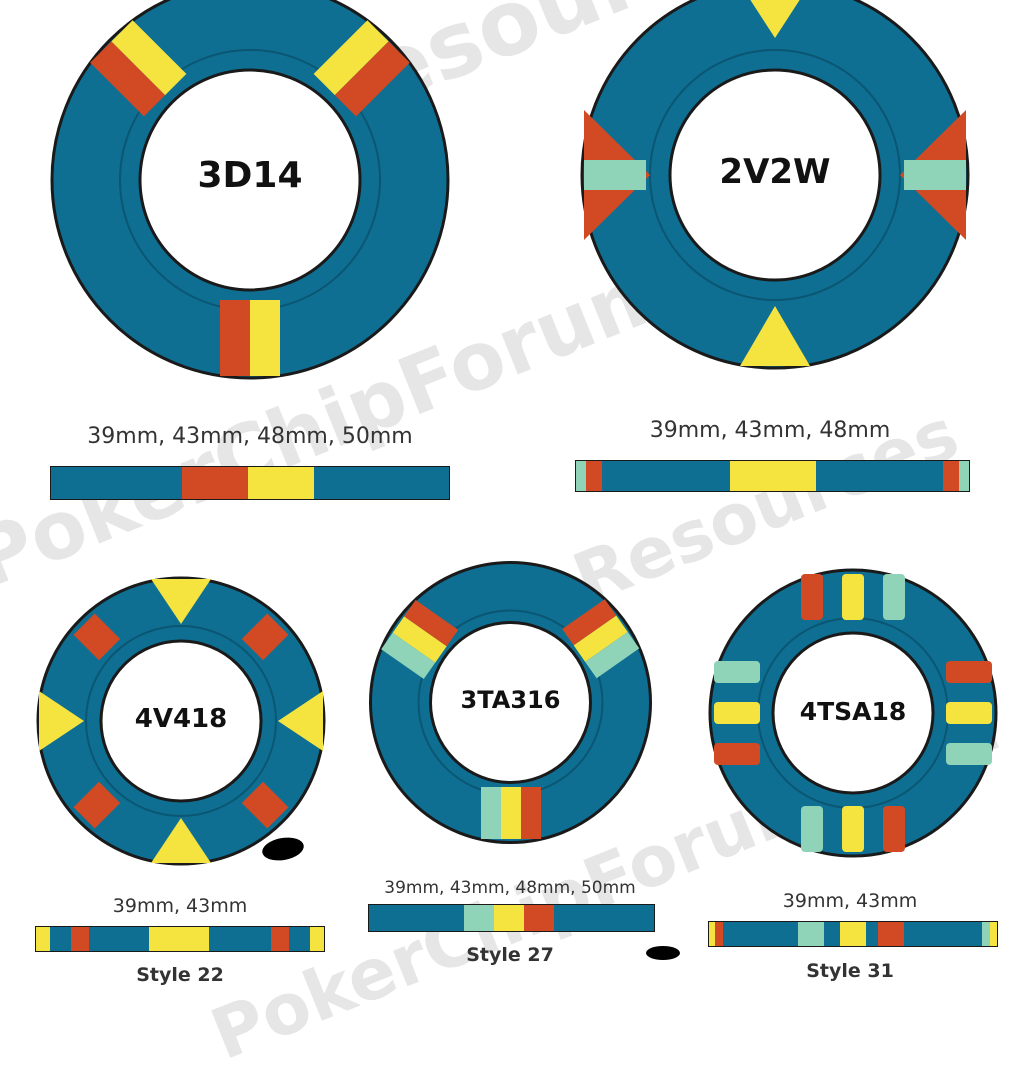 The image size is (1024, 1076). What do you see at coordinates (770, 430) in the screenshot?
I see `chip-sizes: 39mm, 43mm, 48mm` at bounding box center [770, 430].